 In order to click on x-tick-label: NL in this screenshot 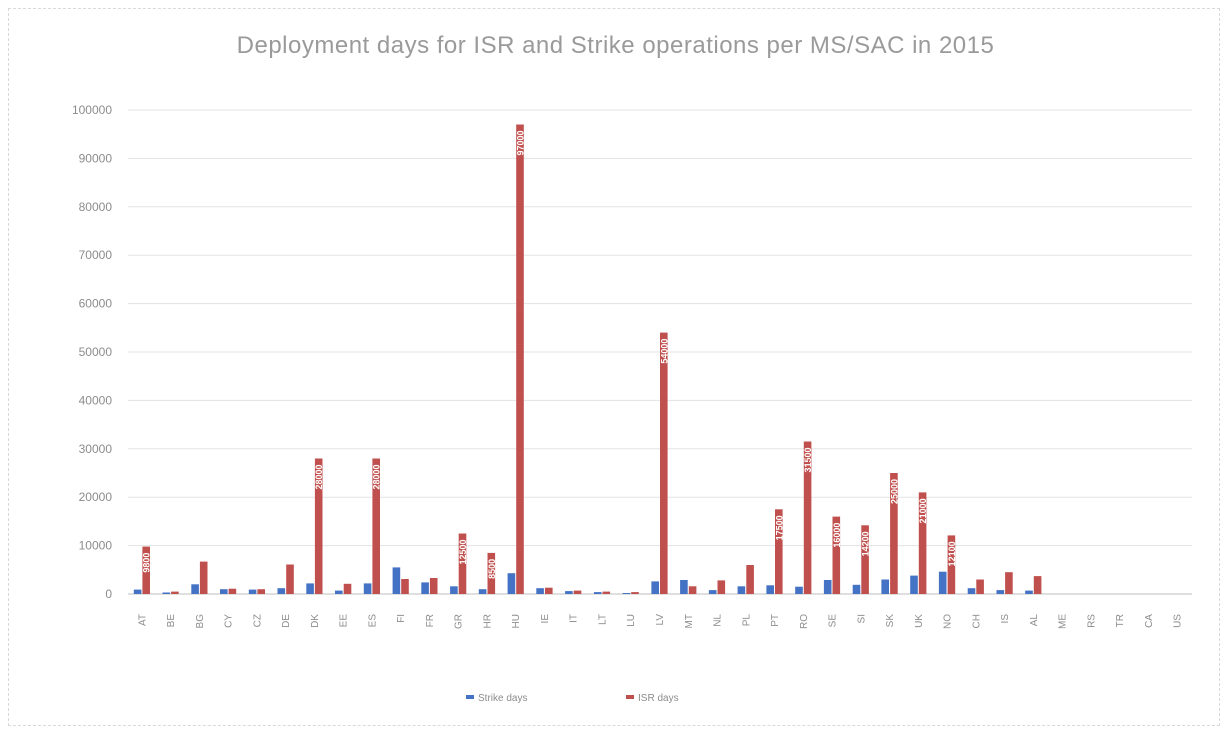, I will do `click(718, 620)`.